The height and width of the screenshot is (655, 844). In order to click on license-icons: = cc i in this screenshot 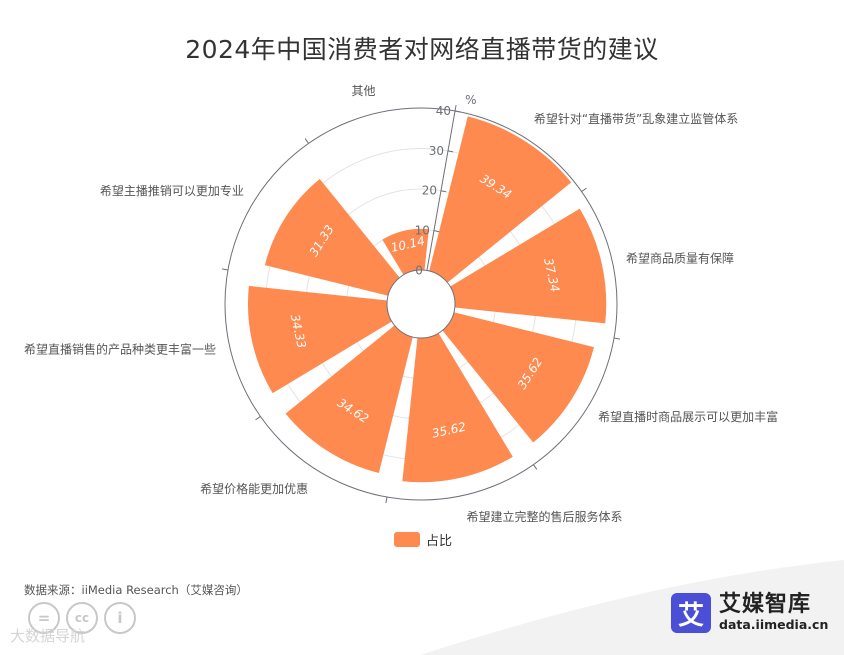, I will do `click(82, 618)`.